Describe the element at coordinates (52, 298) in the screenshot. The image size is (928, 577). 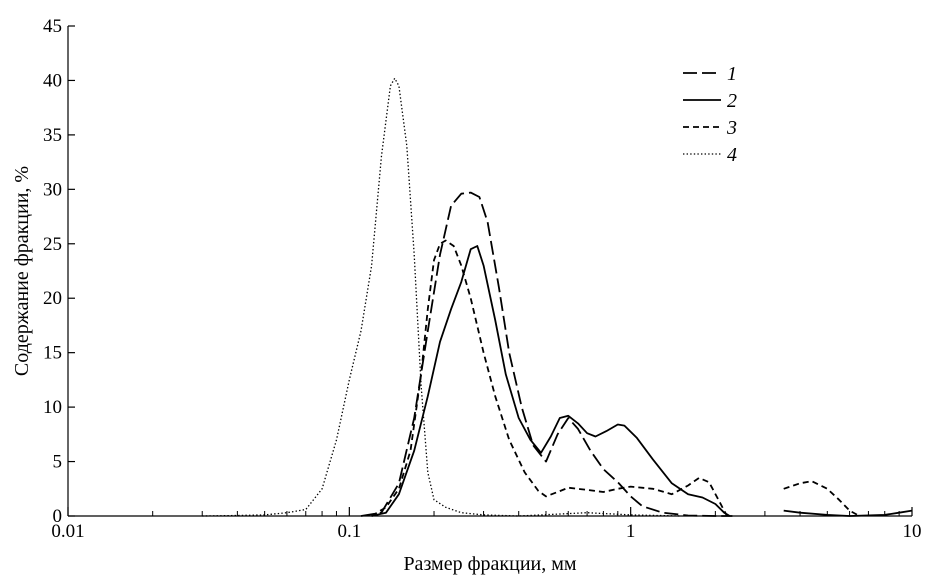
I see `y-tick-label: 20` at that location.